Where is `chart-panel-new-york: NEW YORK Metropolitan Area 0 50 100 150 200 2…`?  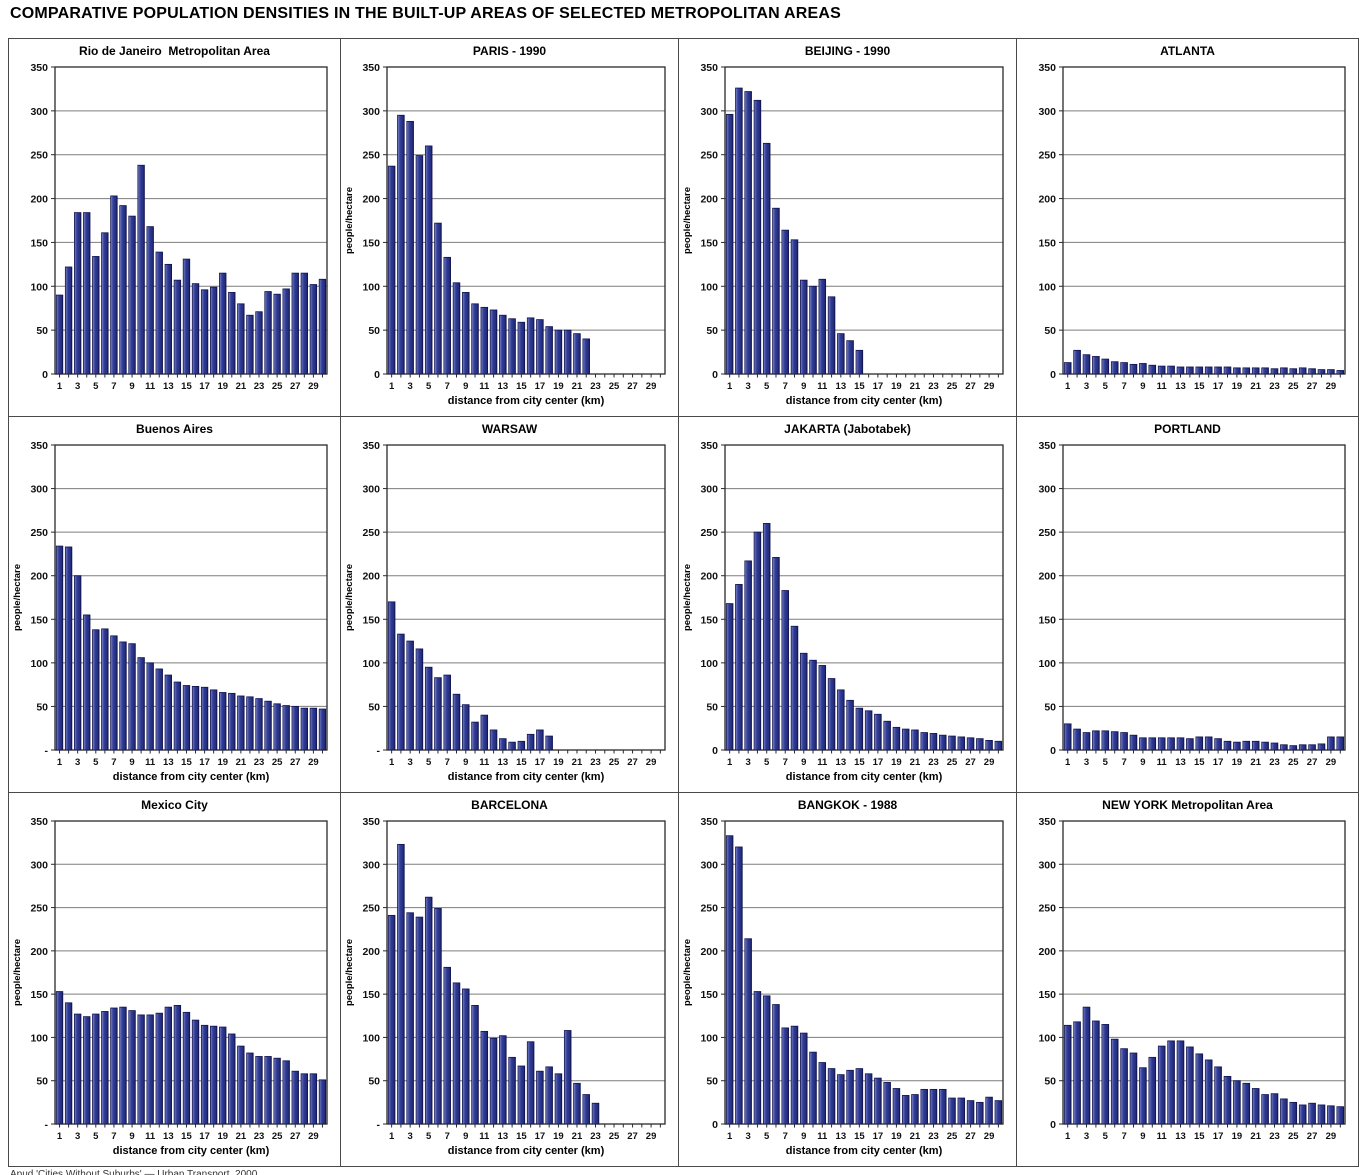 chart-panel-new-york: NEW YORK Metropolitan Area 0 50 100 150 200 2… is located at coordinates (1187, 979).